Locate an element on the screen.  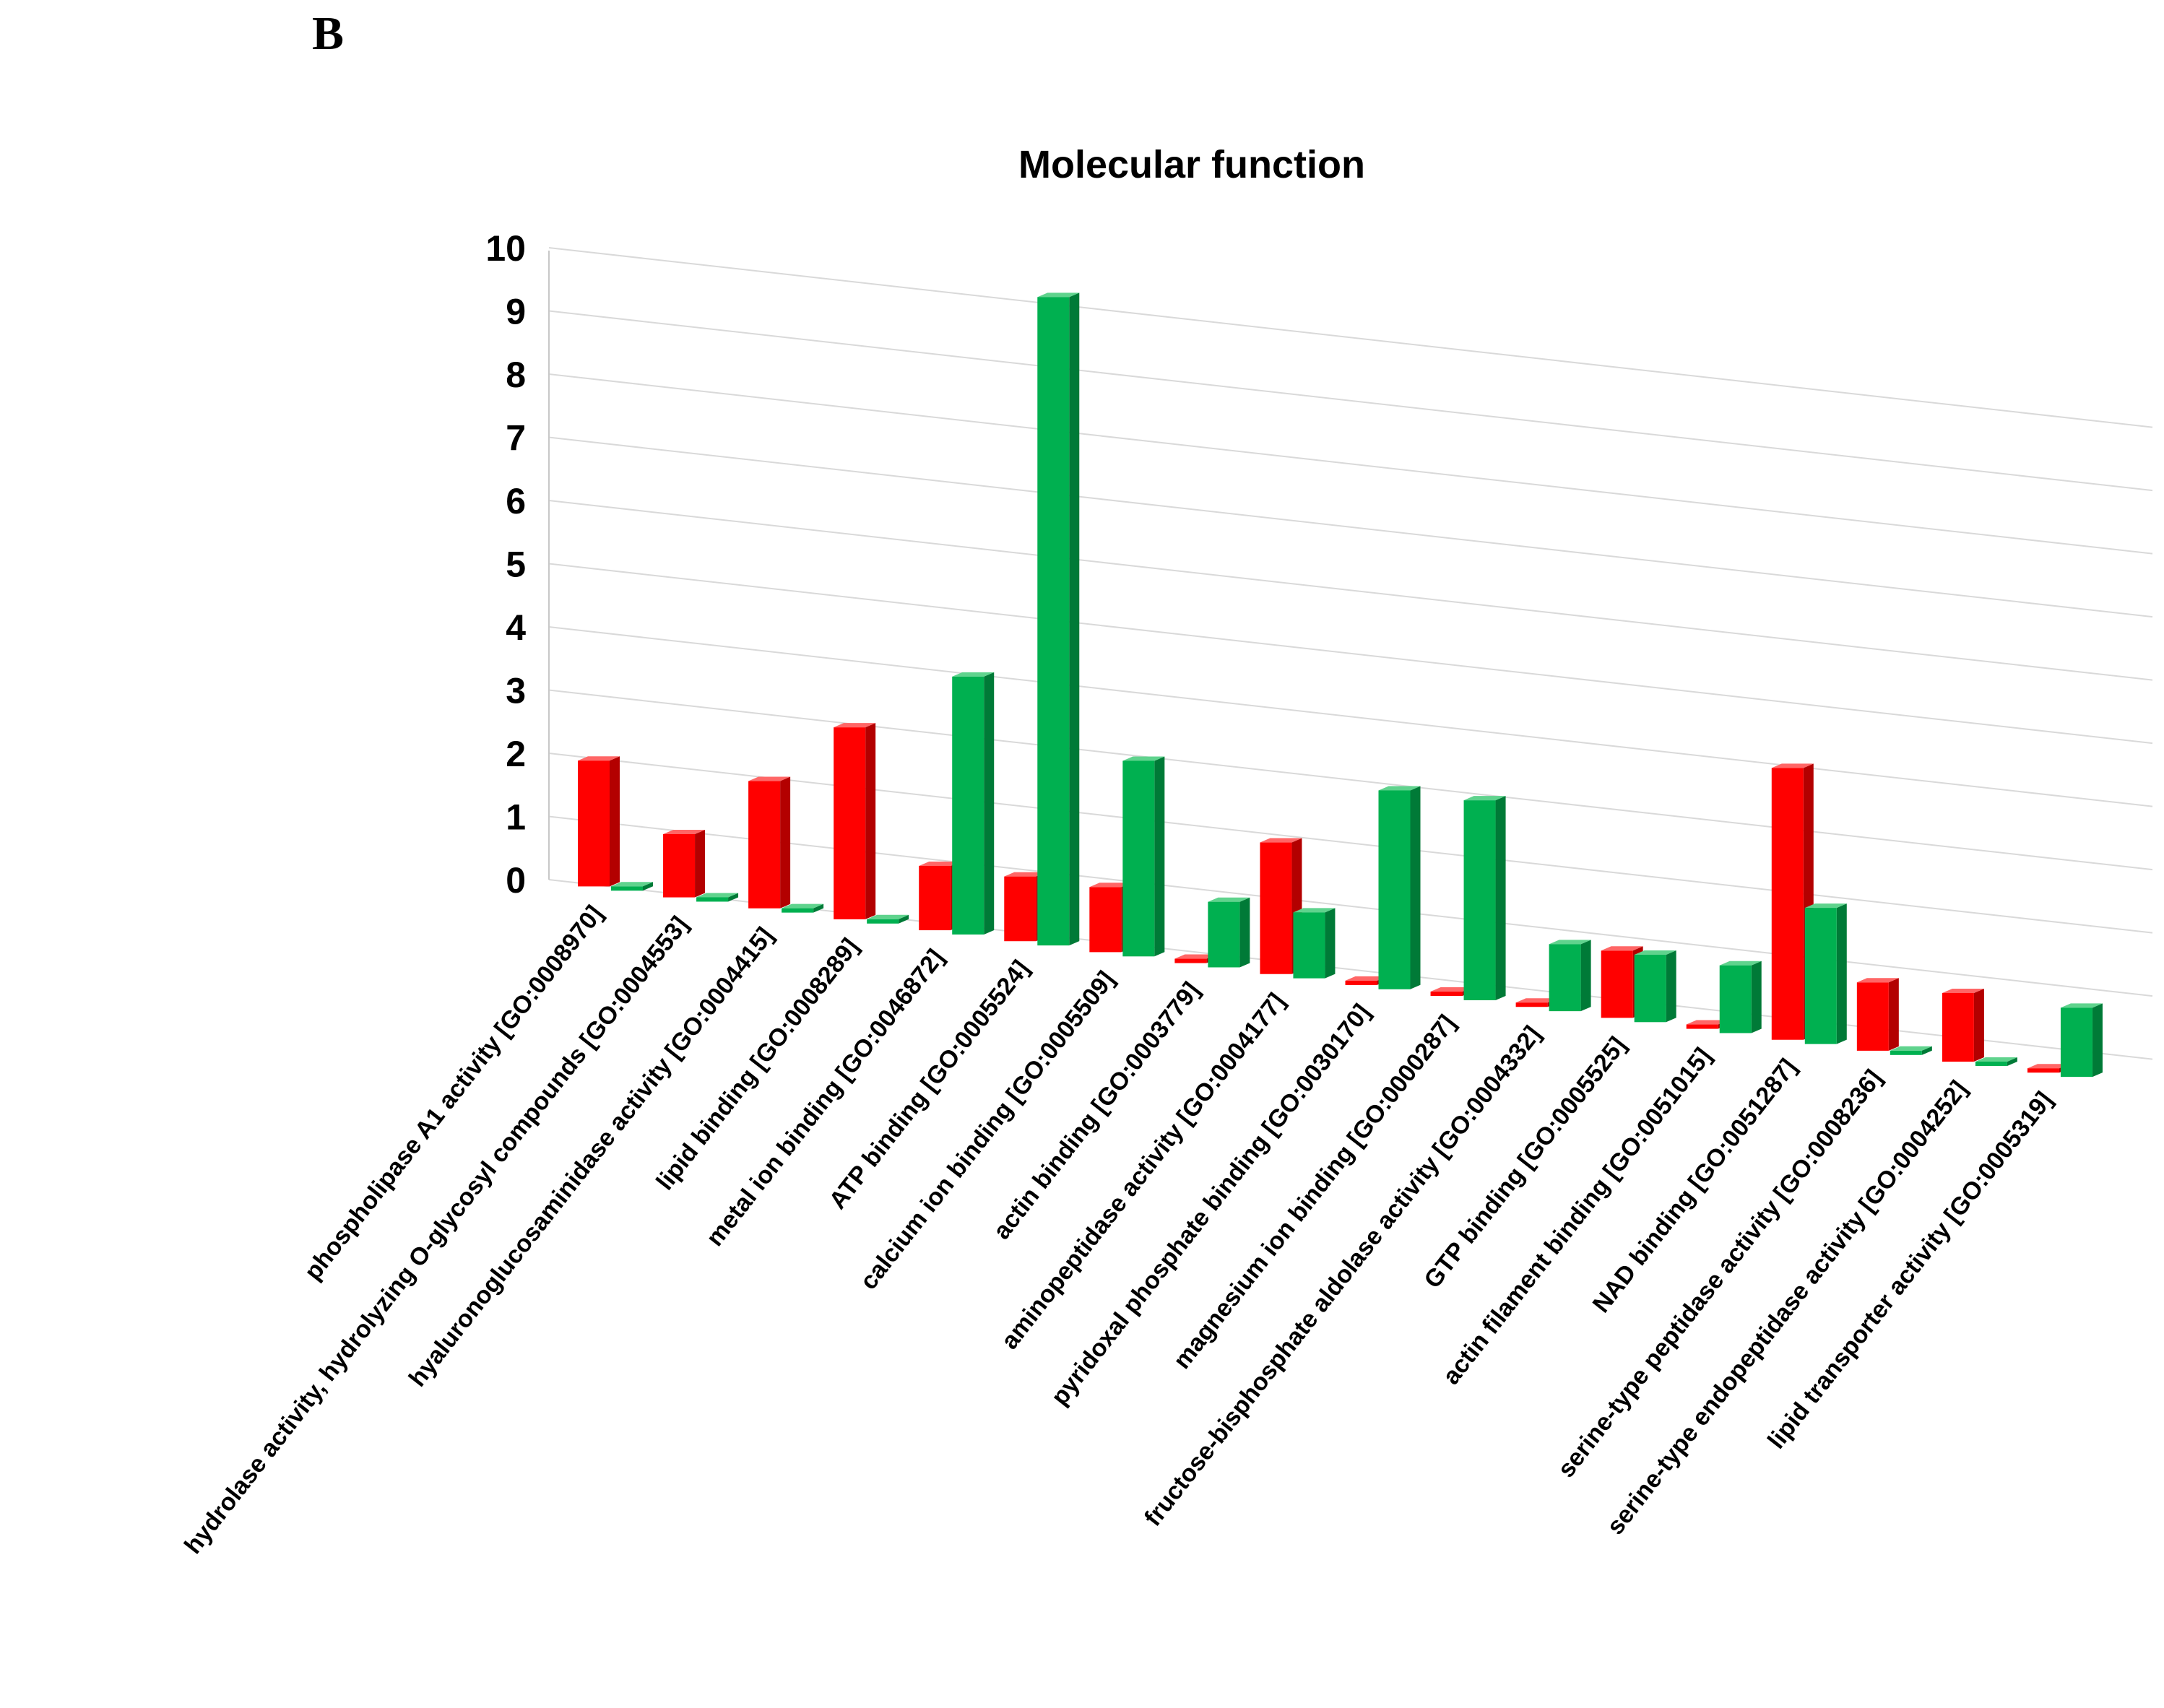
y-tick-label: 7 is located at coordinates (516, 439).